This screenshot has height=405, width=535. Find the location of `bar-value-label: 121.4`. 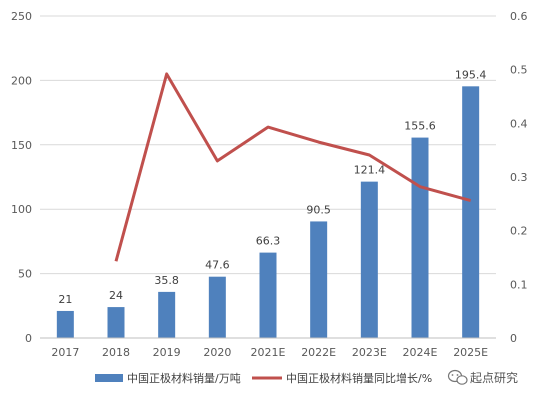

bar-value-label: 121.4 is located at coordinates (370, 170).